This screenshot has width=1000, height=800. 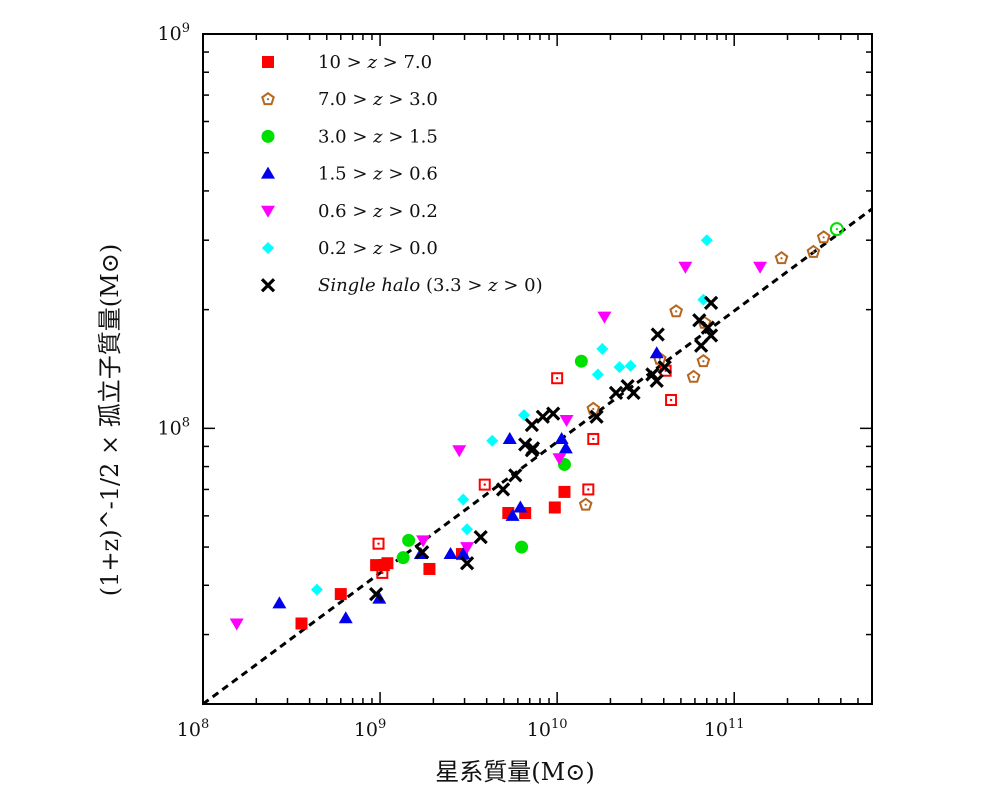 What do you see at coordinates (174, 427) in the screenshot?
I see `y-tick-label: 108` at bounding box center [174, 427].